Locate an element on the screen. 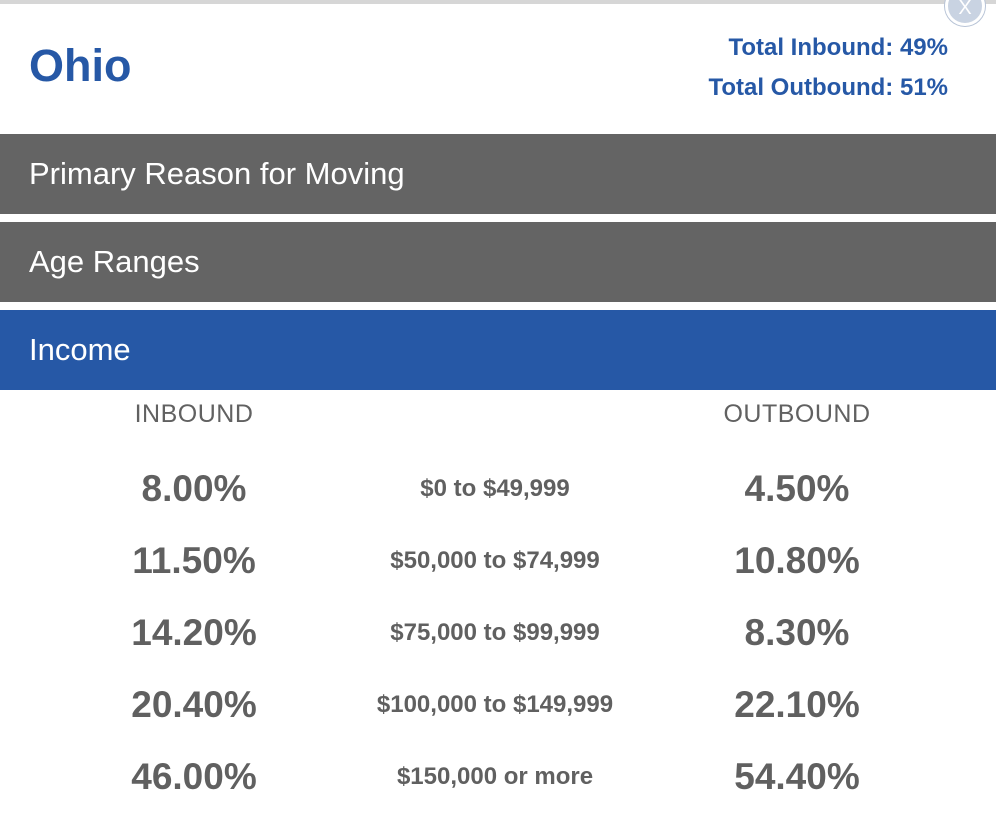  income-row: 14.20% $75,000 to $99,999 8.30% is located at coordinates (498, 633).